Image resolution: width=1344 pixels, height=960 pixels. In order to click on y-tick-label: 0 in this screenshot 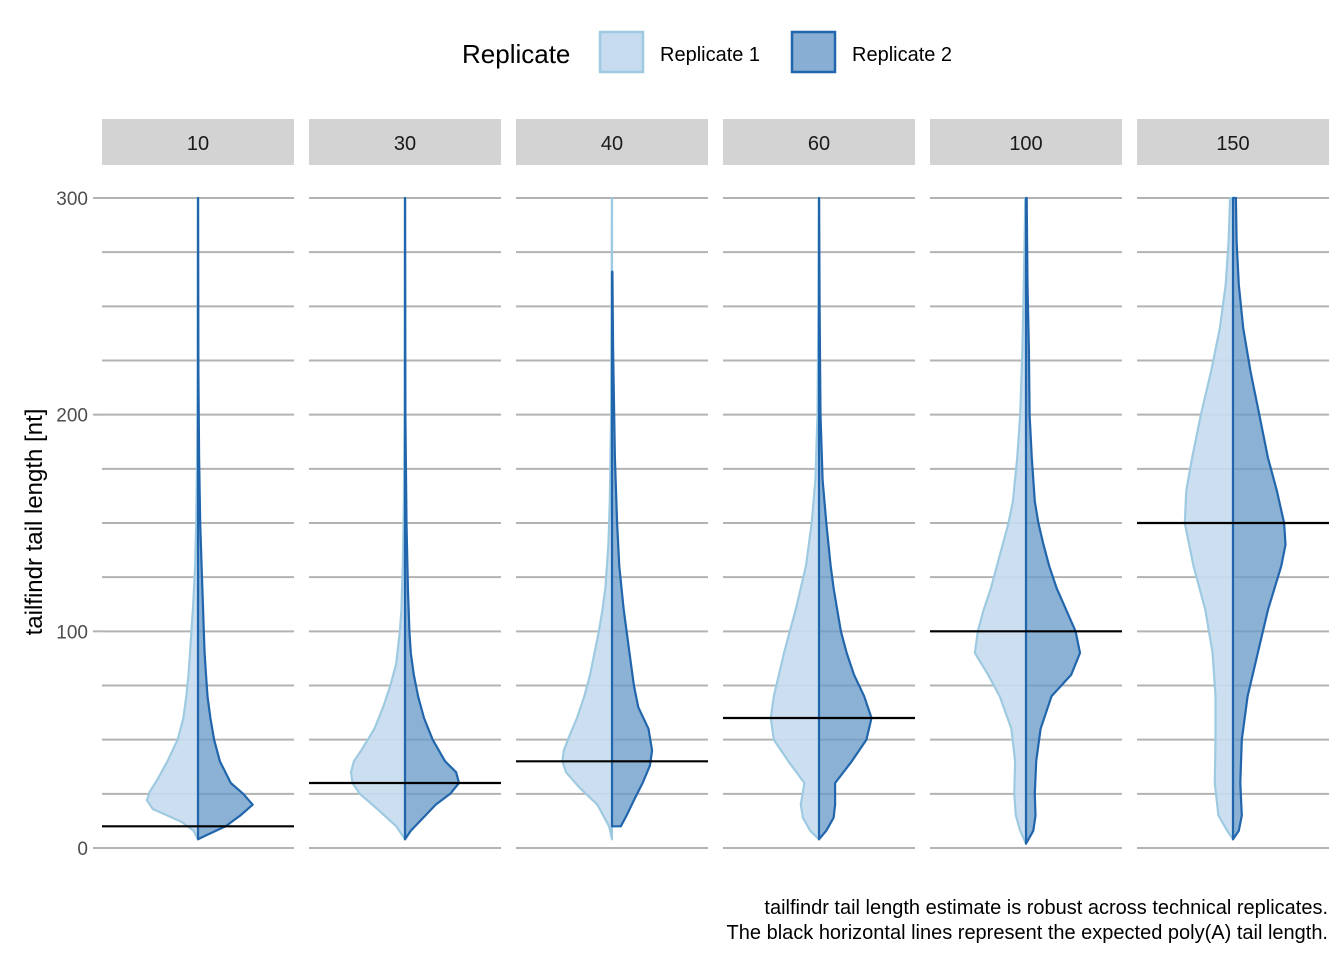, I will do `click(82, 849)`.